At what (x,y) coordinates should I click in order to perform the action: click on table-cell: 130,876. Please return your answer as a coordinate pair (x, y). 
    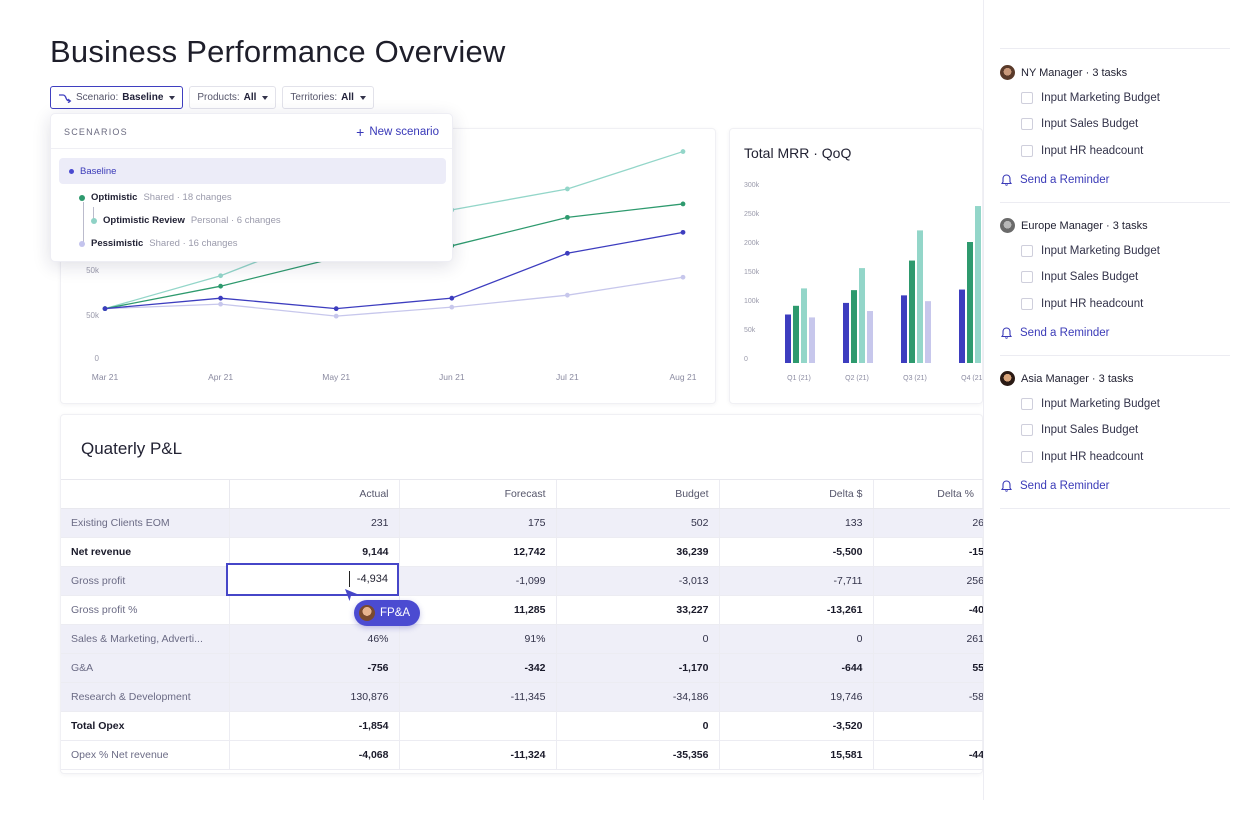
    Looking at the image, I should click on (313, 697).